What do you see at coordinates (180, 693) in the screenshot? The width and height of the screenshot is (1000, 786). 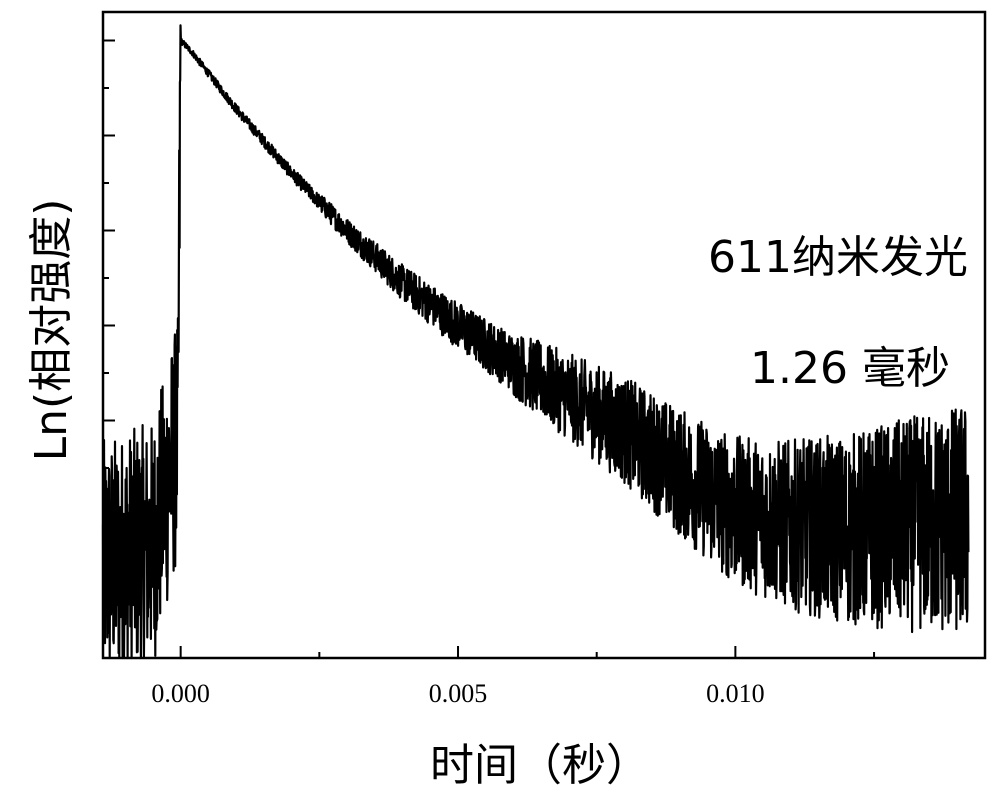 I see `x-tick-label: 0.000` at bounding box center [180, 693].